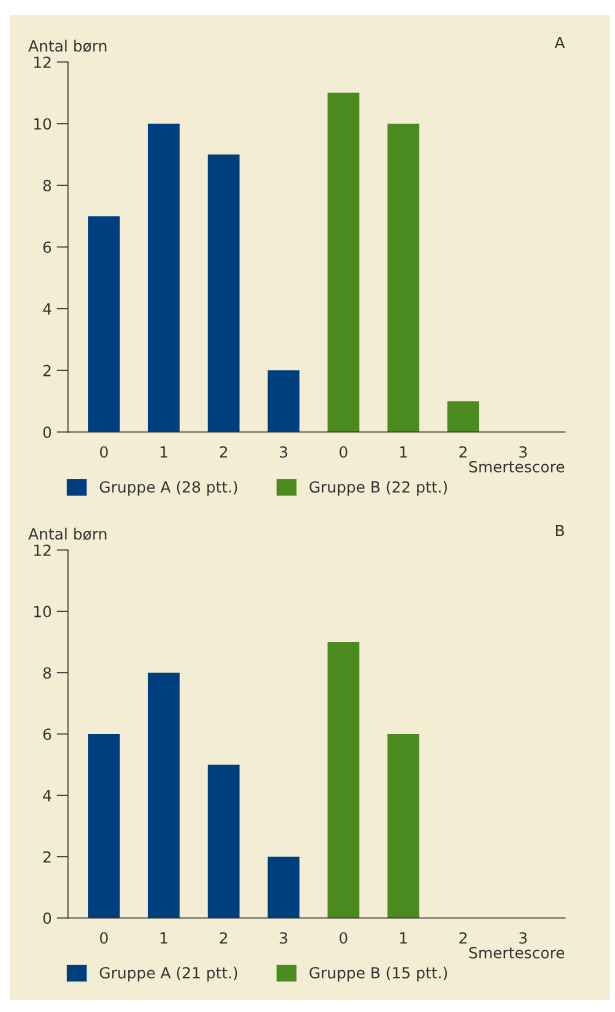 The image size is (615, 1012). Describe the element at coordinates (559, 42) in the screenshot. I see `chart-title: A` at that location.